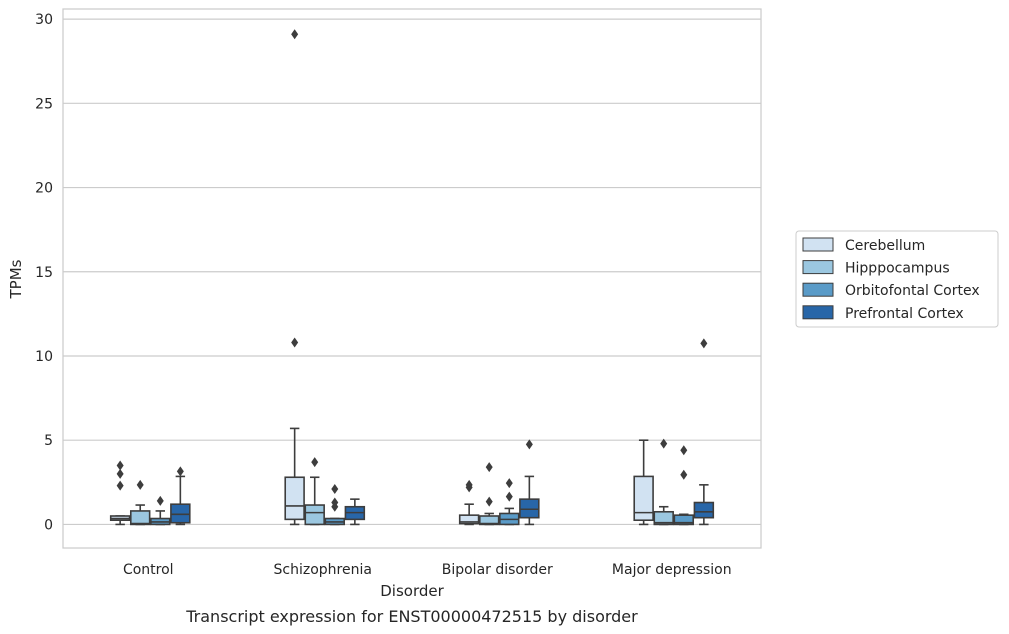 Image resolution: width=1009 pixels, height=634 pixels. Describe the element at coordinates (44, 104) in the screenshot. I see `y-tick-label: 25` at that location.